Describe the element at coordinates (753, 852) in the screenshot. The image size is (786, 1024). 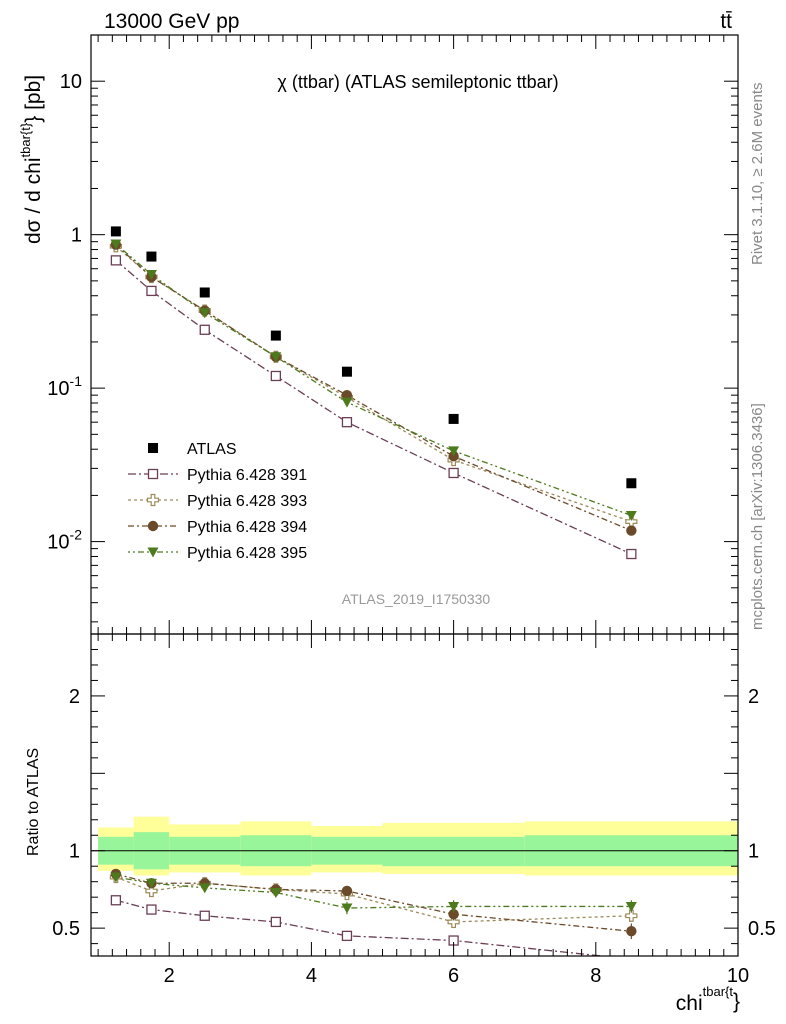
I see `ratio-y-tick-label-right: 1` at that location.